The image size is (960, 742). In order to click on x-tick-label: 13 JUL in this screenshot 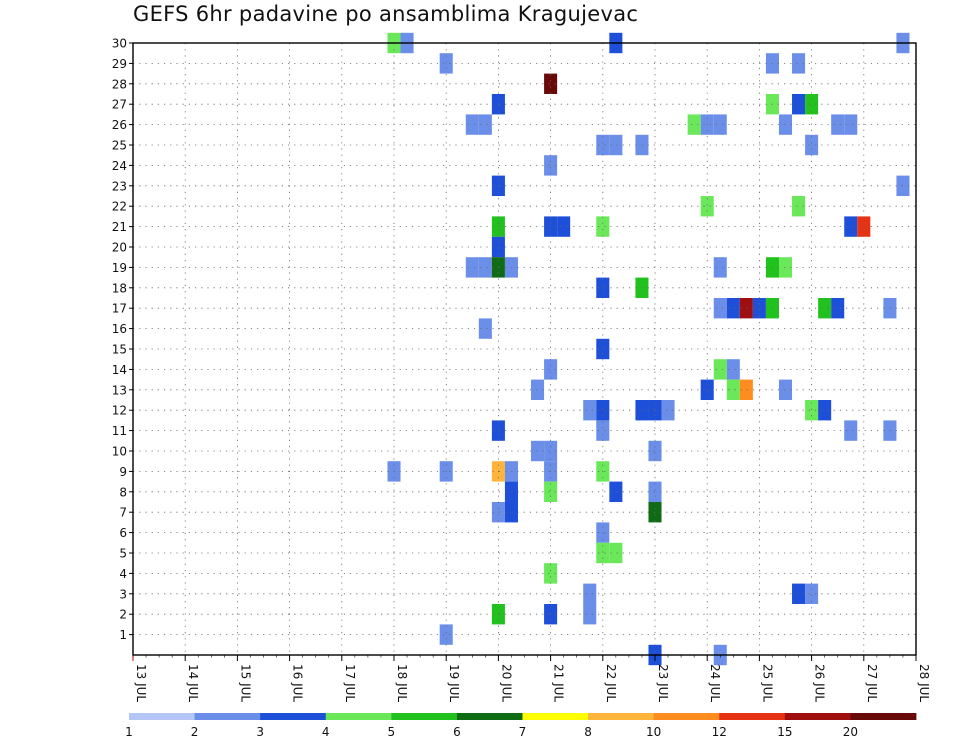, I will do `click(141, 683)`.